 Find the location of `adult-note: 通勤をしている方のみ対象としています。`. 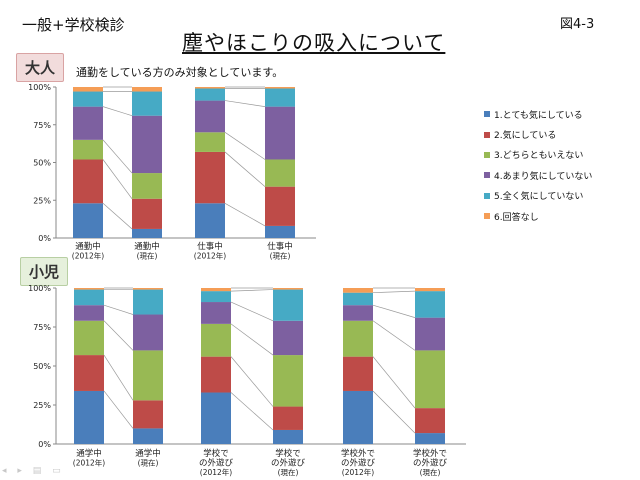

adult-note: 通勤をしている方のみ対象としています。 is located at coordinates (180, 72).